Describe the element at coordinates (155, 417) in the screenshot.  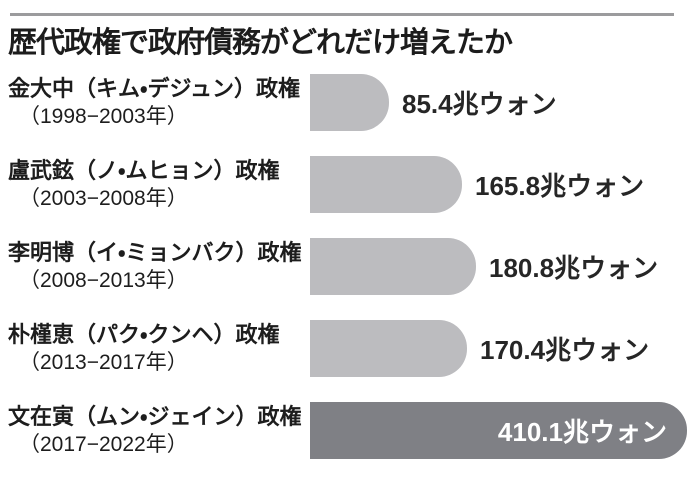
I see `leader-name: 文在寅（ムン・ジェイン）政権` at that location.